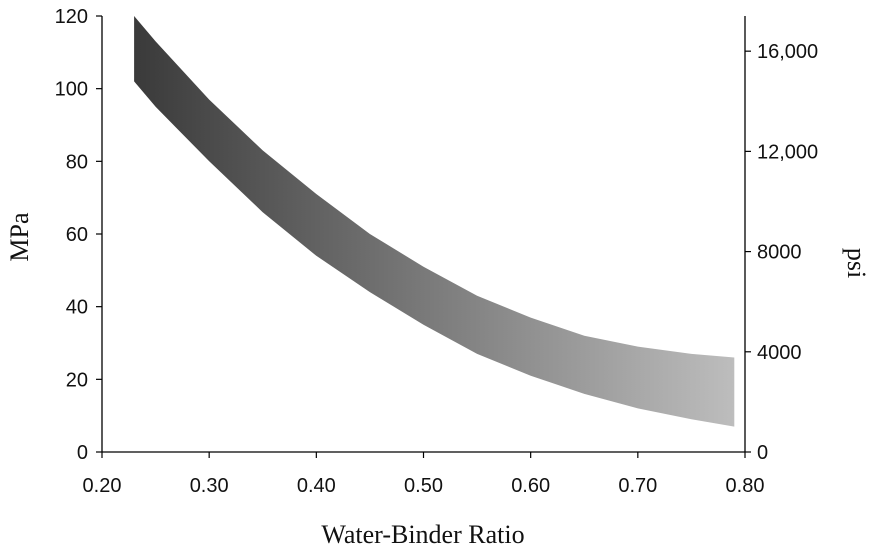 This screenshot has height=550, width=874. Describe the element at coordinates (530, 486) in the screenshot. I see `x-tick-label: 0.60` at that location.